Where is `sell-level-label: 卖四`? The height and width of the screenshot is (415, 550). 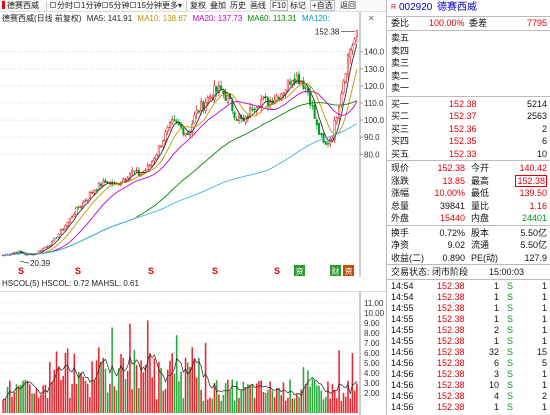
sell-level-label: 卖四 is located at coordinates (400, 50).